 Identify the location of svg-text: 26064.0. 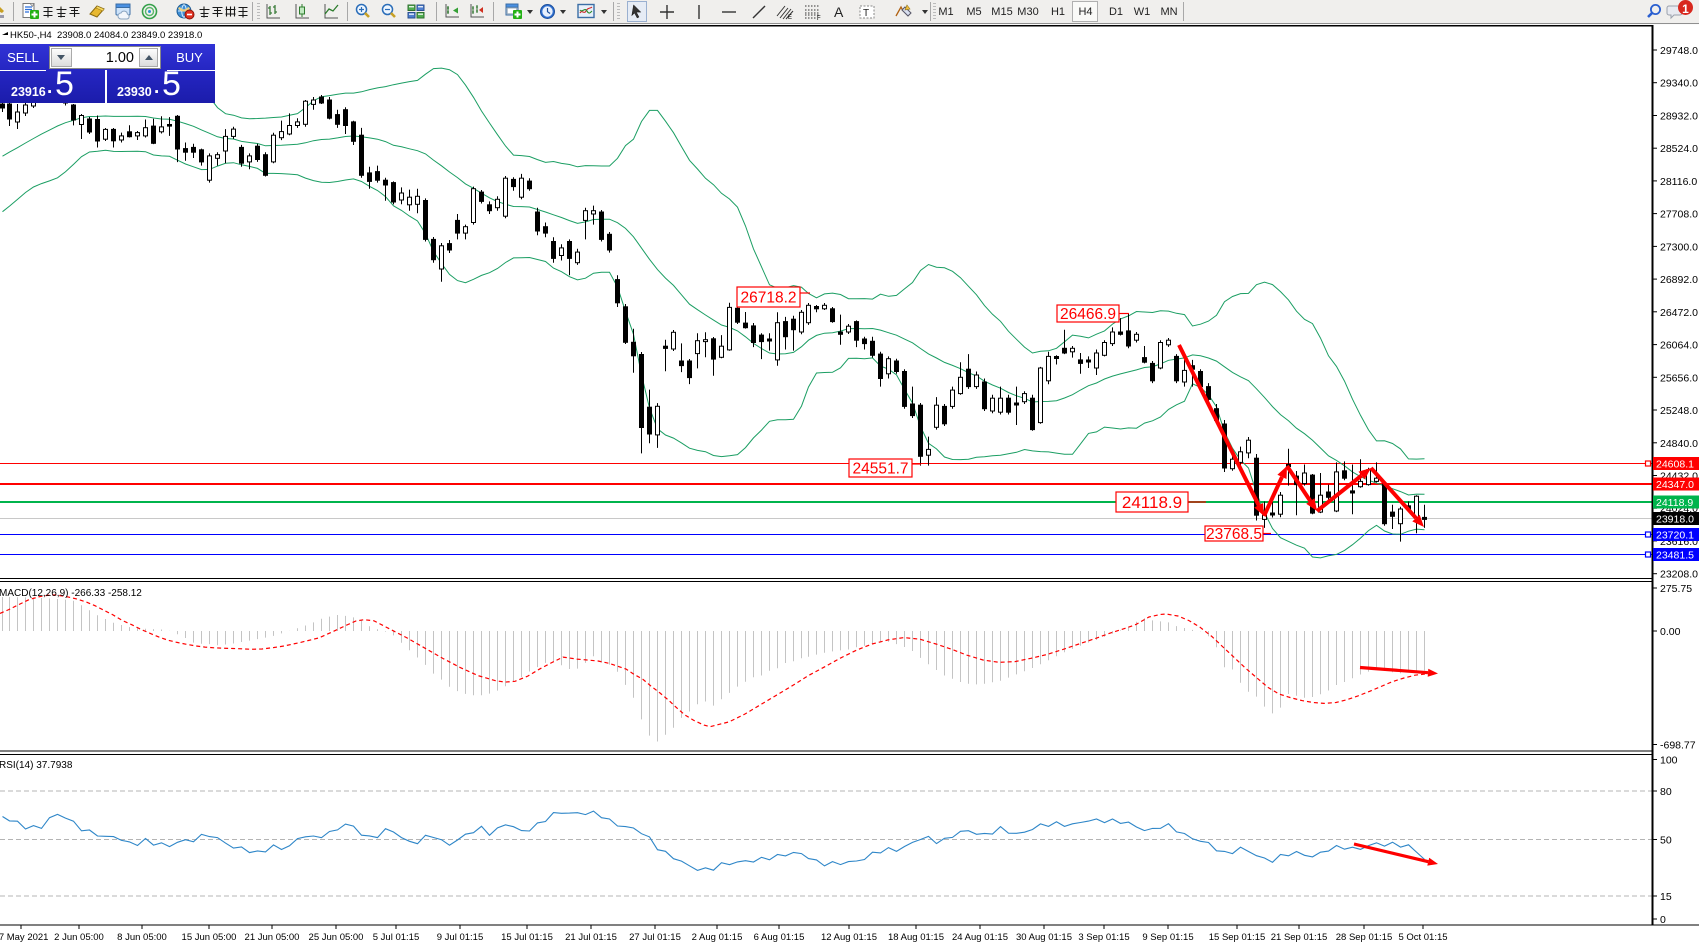
(1679, 346).